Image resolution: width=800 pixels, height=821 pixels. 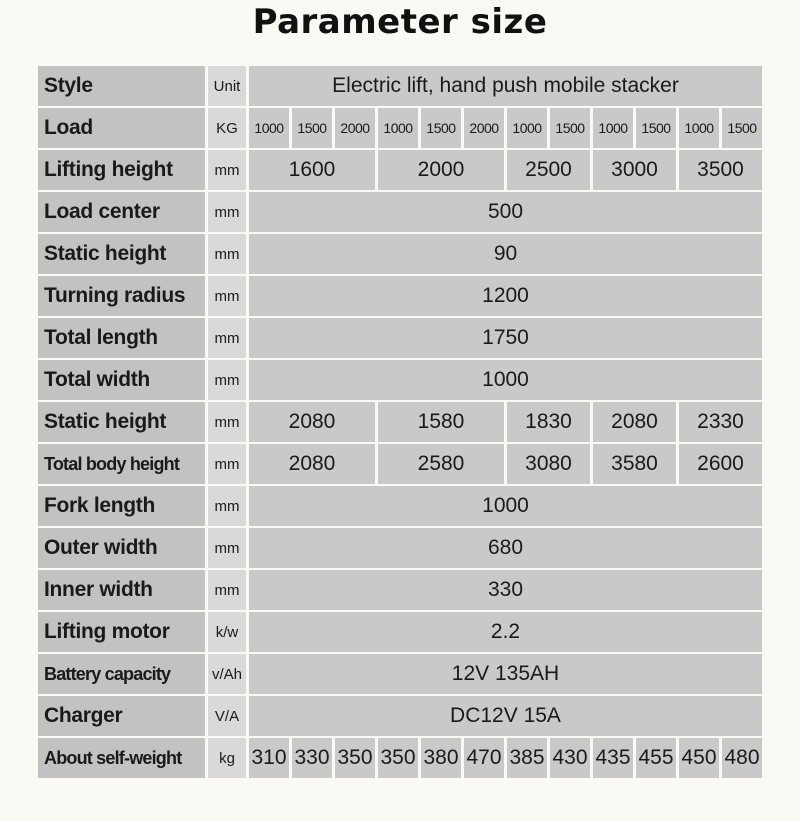 I want to click on value-cell: 480, so click(x=742, y=758).